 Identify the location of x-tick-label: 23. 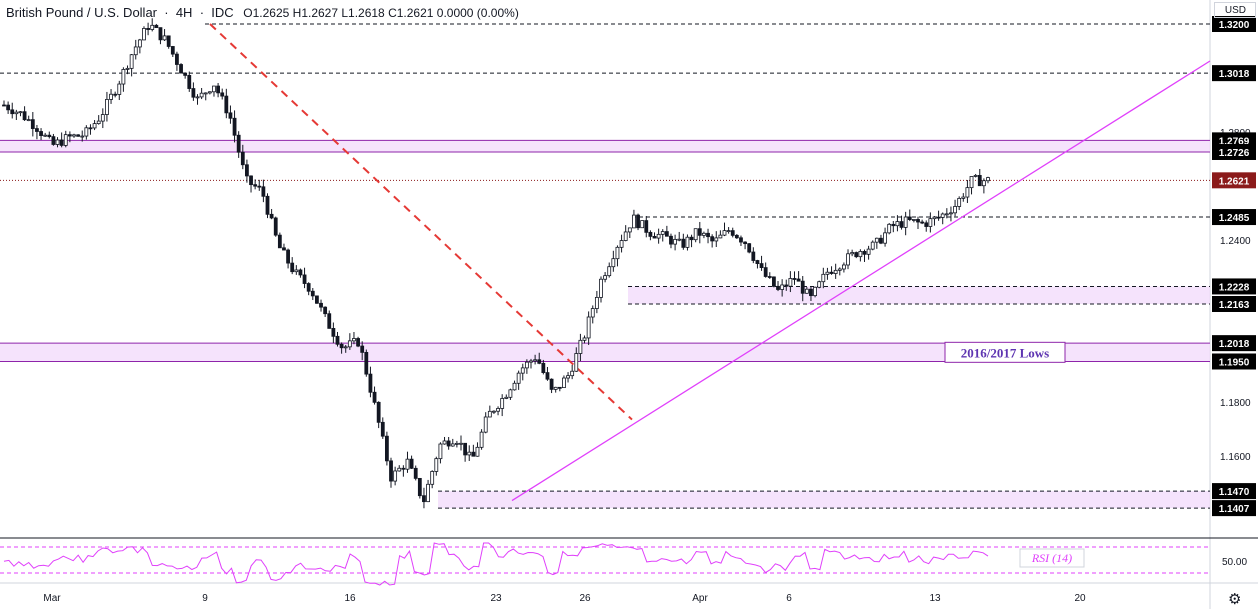
(496, 598).